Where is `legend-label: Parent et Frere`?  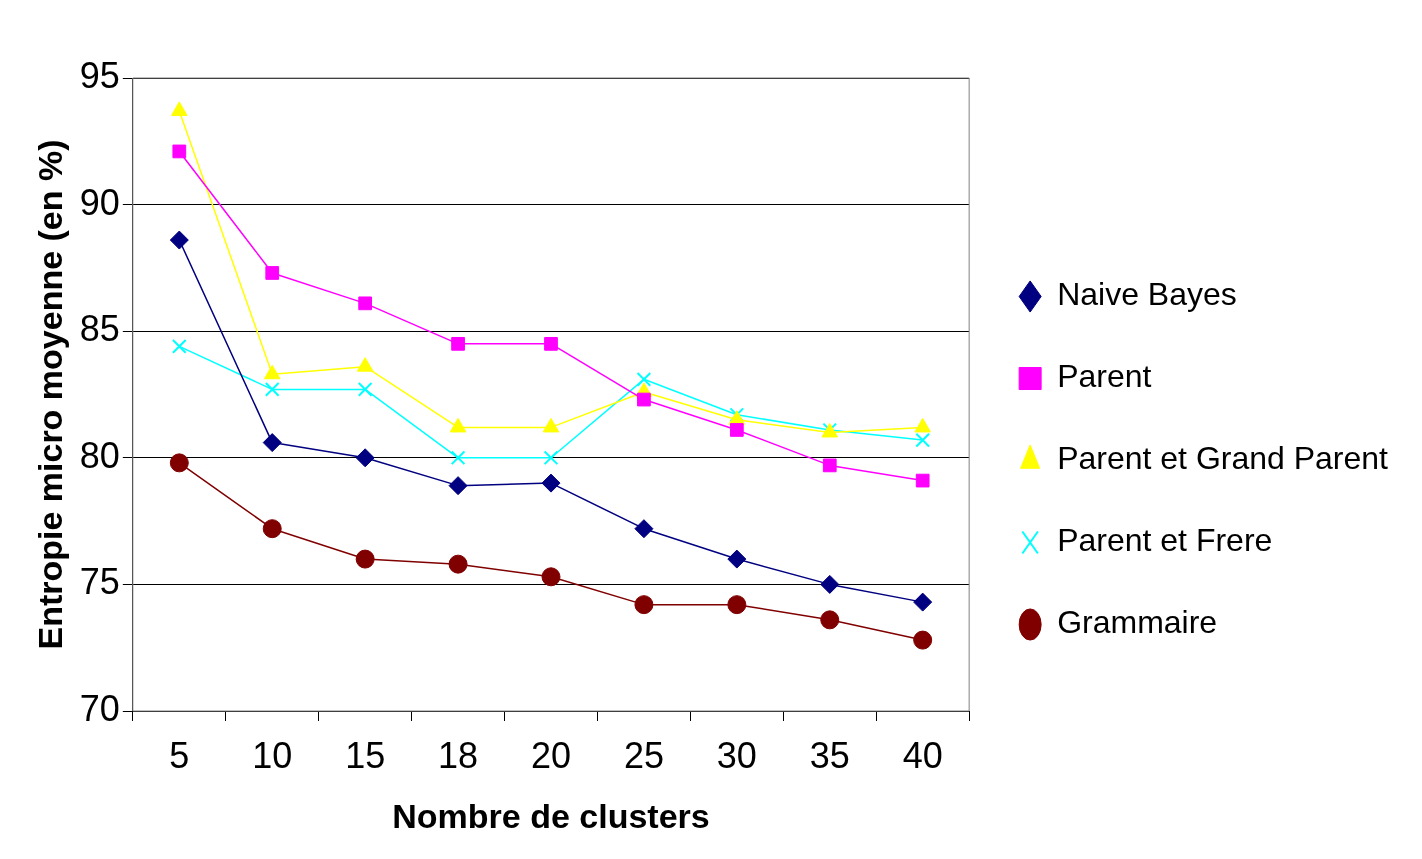
legend-label: Parent et Frere is located at coordinates (1165, 540).